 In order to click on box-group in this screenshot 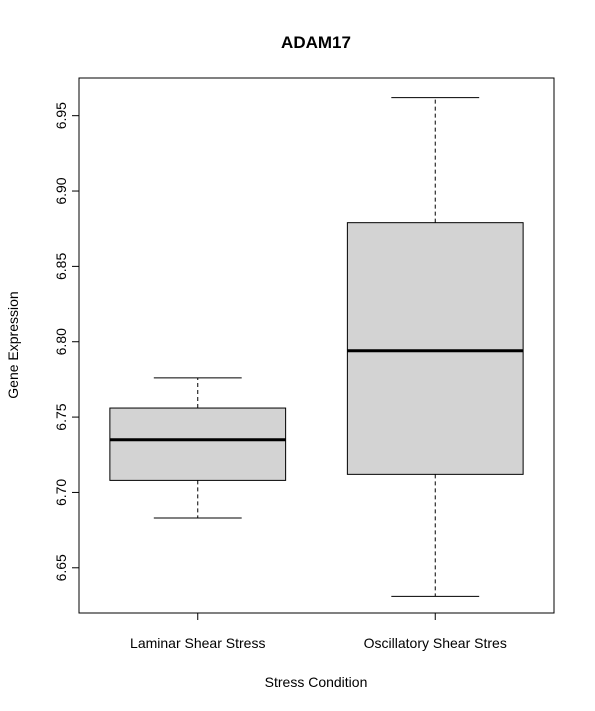, I will do `click(198, 448)`.